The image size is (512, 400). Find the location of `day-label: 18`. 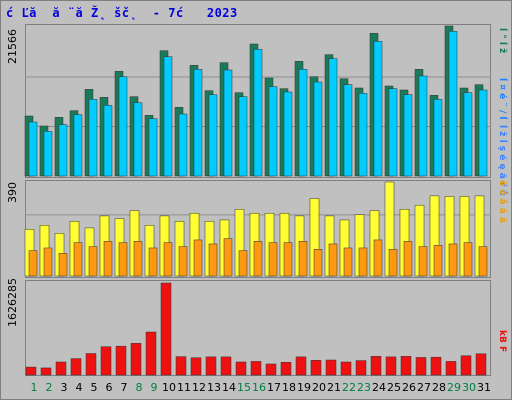

day-label: 18 is located at coordinates (289, 387).